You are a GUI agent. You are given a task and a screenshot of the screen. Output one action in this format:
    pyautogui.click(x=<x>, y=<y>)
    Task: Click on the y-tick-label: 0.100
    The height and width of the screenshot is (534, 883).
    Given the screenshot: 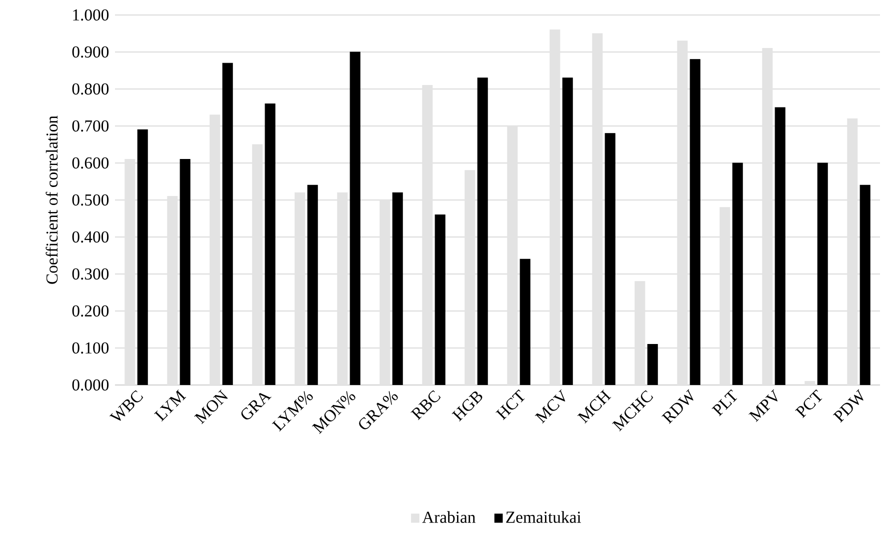 What is the action you would take?
    pyautogui.click(x=90, y=348)
    